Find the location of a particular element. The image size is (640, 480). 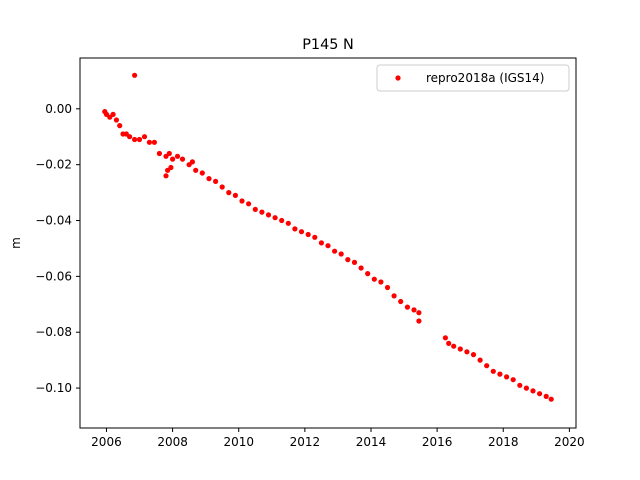

x-tick-label: 2018 is located at coordinates (503, 442).